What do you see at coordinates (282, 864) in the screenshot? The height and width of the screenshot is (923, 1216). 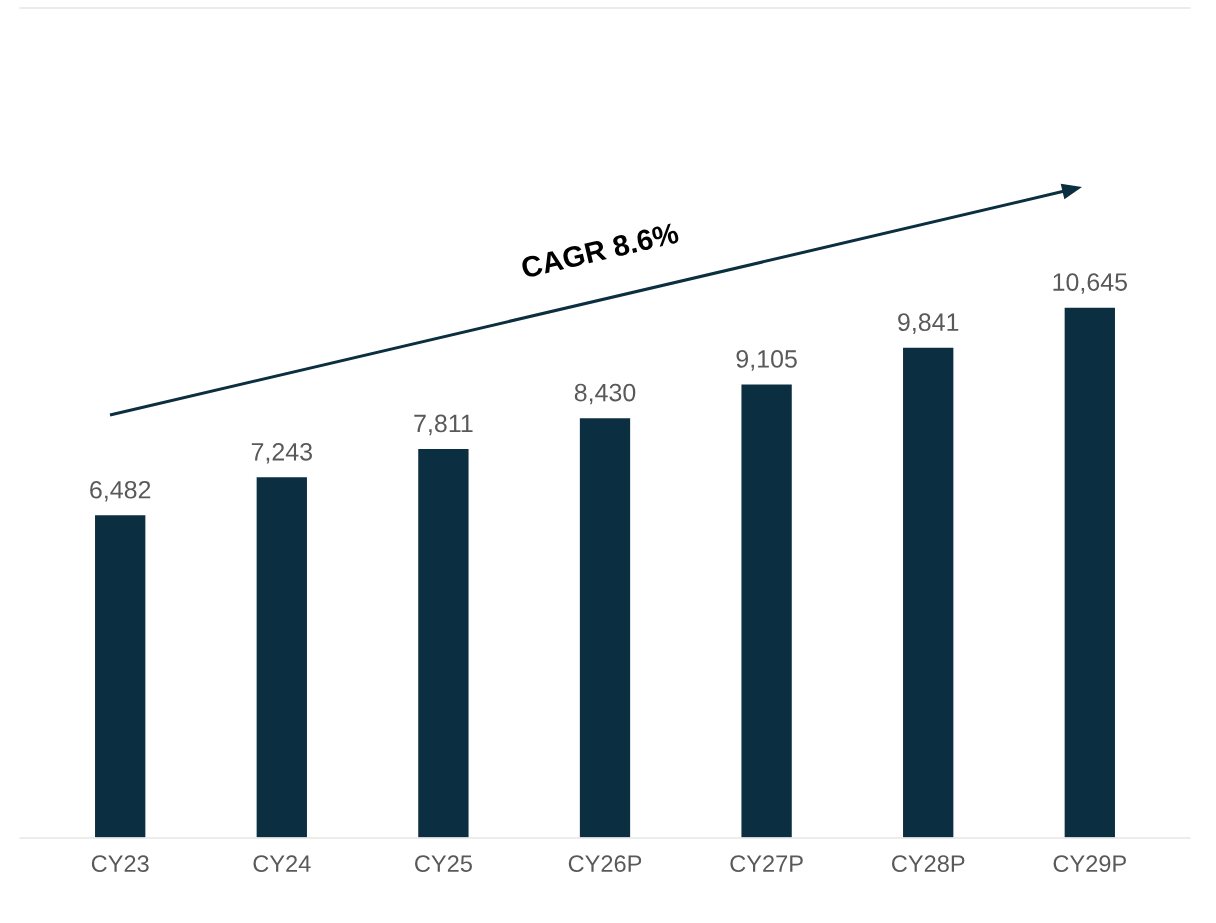 I see `x-tick-label: CY24` at bounding box center [282, 864].